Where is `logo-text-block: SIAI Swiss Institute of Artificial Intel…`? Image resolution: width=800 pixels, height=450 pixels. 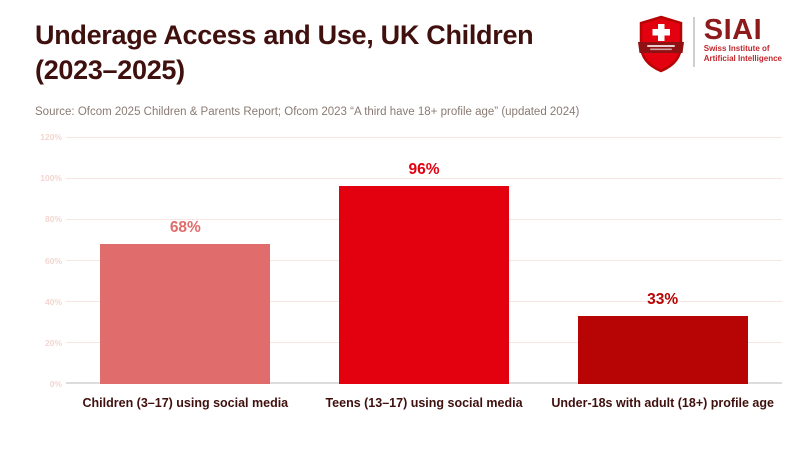 logo-text-block: SIAI Swiss Institute of Artificial Intel… is located at coordinates (743, 39).